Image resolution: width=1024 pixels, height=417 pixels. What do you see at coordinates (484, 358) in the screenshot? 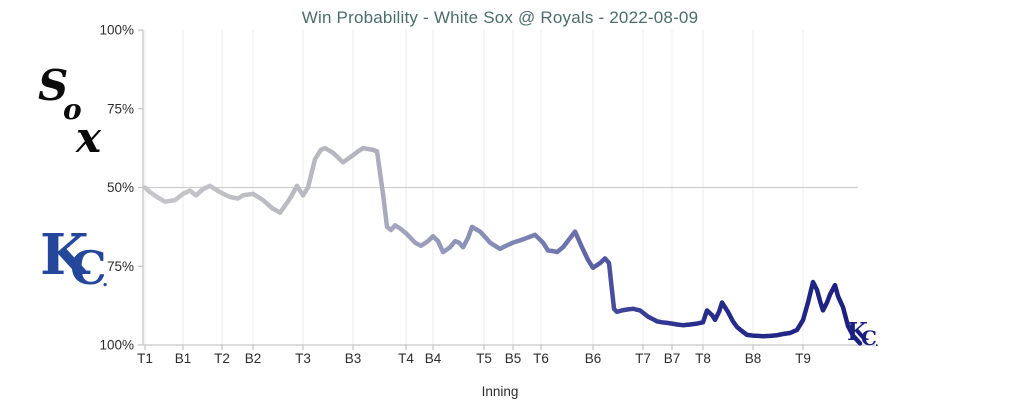
I see `x-tick-label: T5` at bounding box center [484, 358].